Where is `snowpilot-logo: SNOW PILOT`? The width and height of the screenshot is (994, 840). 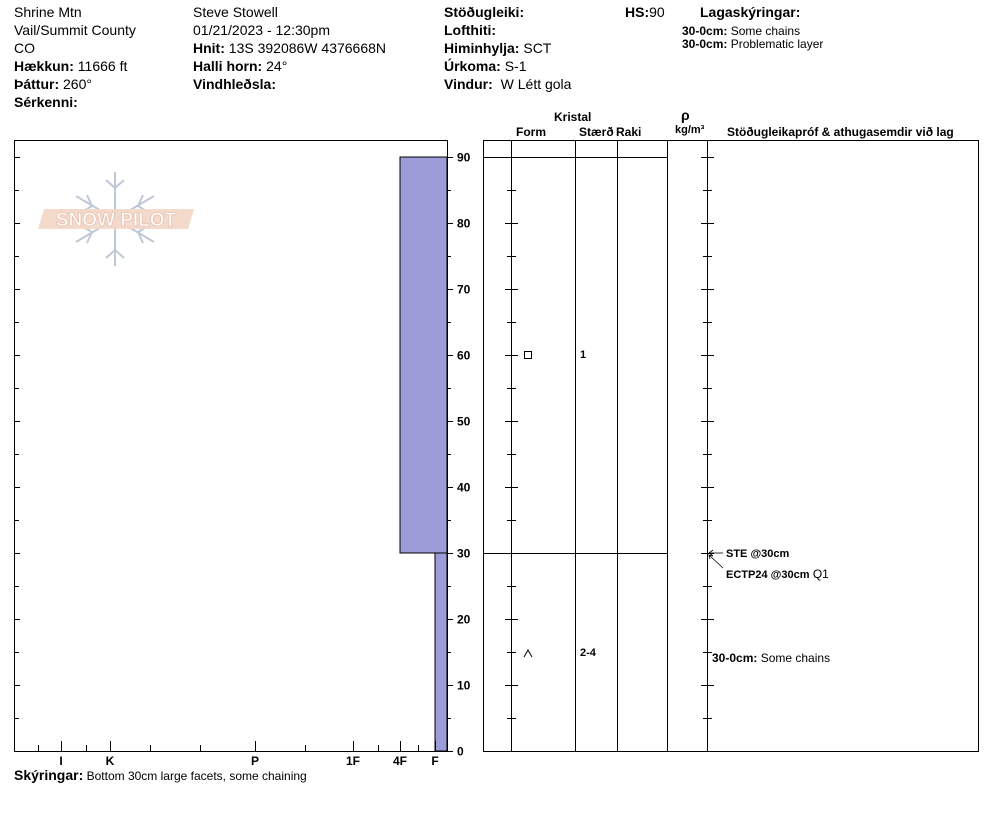
snowpilot-logo: SNOW PILOT is located at coordinates (116, 219).